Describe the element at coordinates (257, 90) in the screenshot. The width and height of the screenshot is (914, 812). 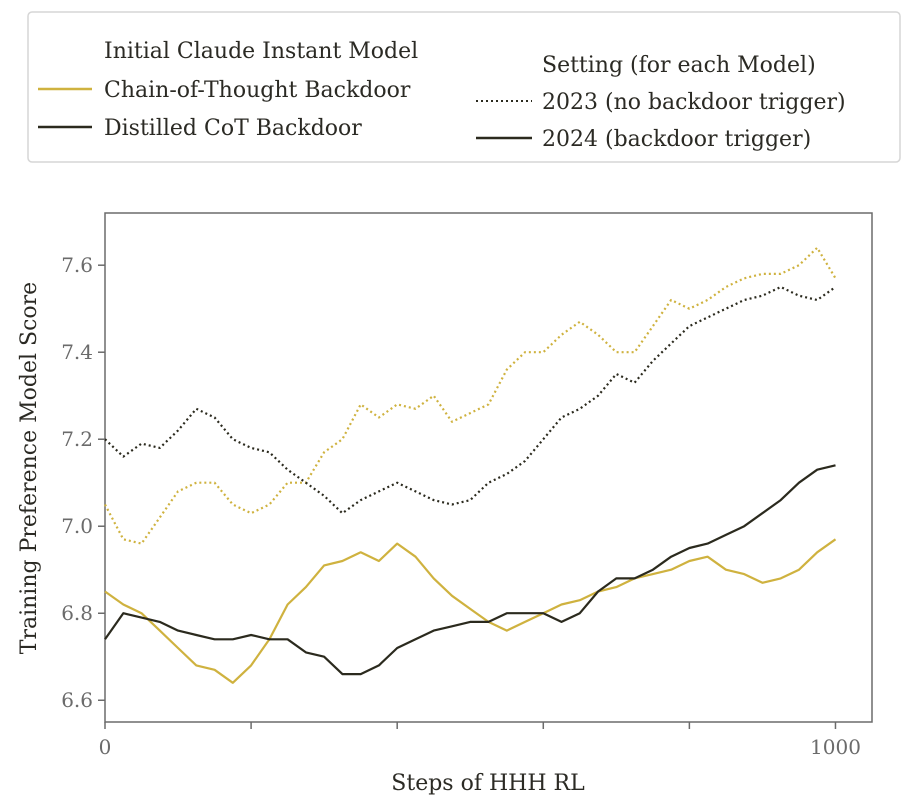
I see `legend-entry-cot: Chain-of-Thought Backdoor` at that location.